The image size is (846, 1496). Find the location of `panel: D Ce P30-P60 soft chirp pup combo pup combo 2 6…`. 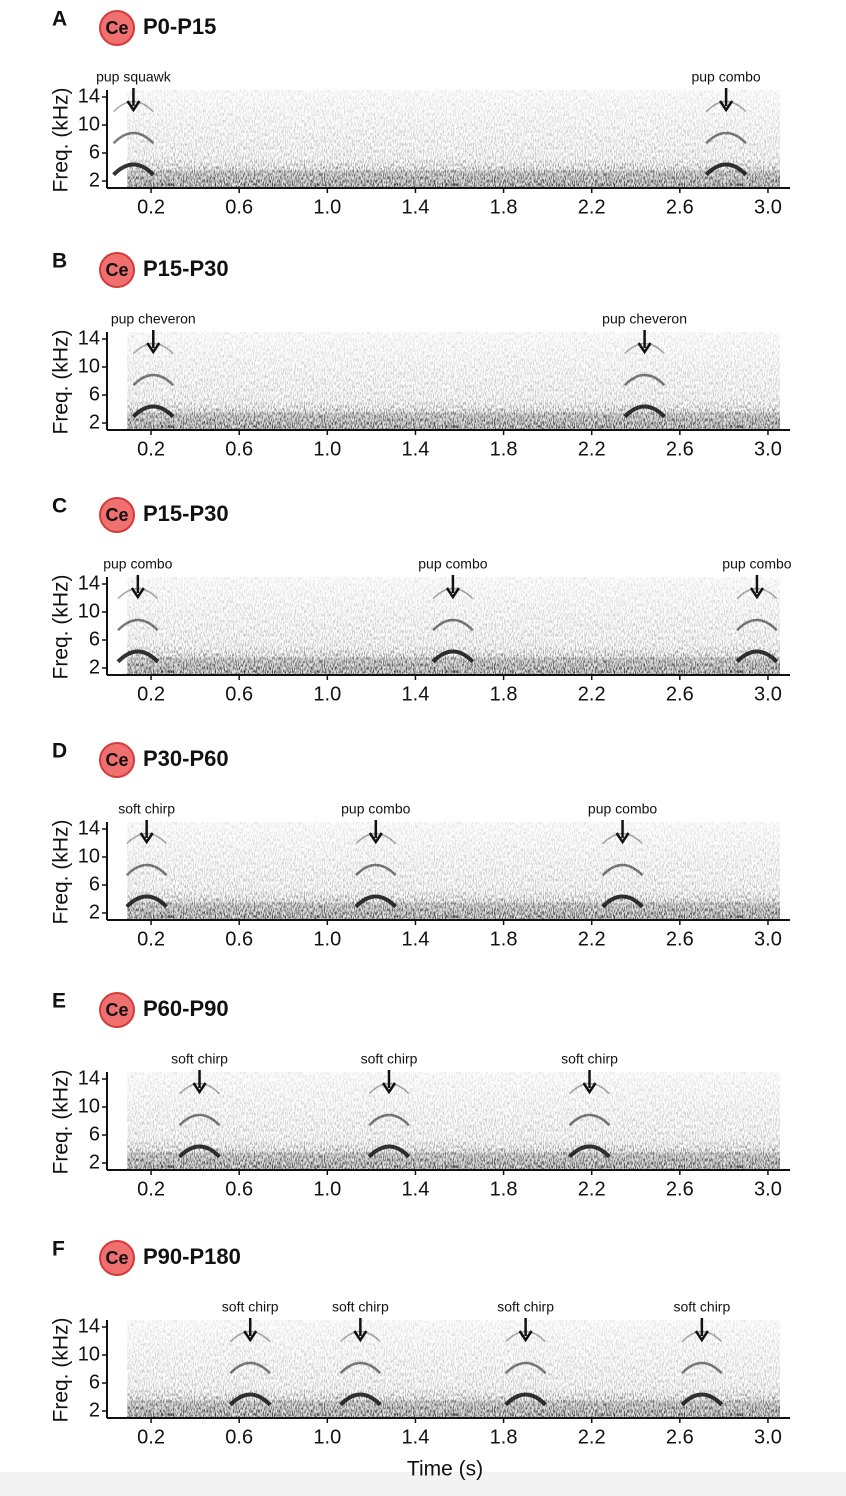

panel: D Ce P30-P60 soft chirp pup combo pup combo 2 6… is located at coordinates (420, 845).